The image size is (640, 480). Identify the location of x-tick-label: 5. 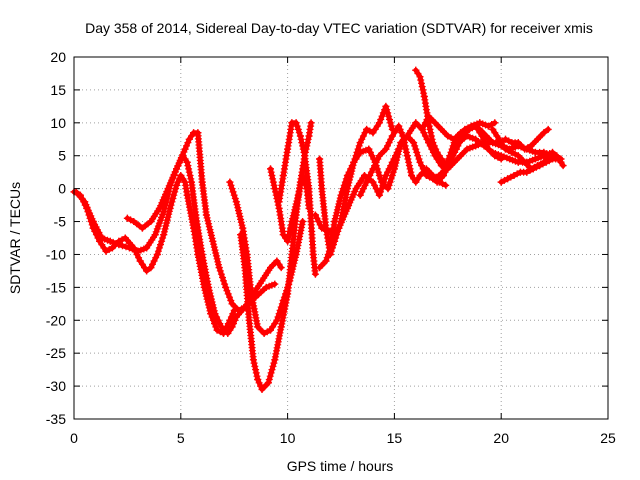
(181, 438).